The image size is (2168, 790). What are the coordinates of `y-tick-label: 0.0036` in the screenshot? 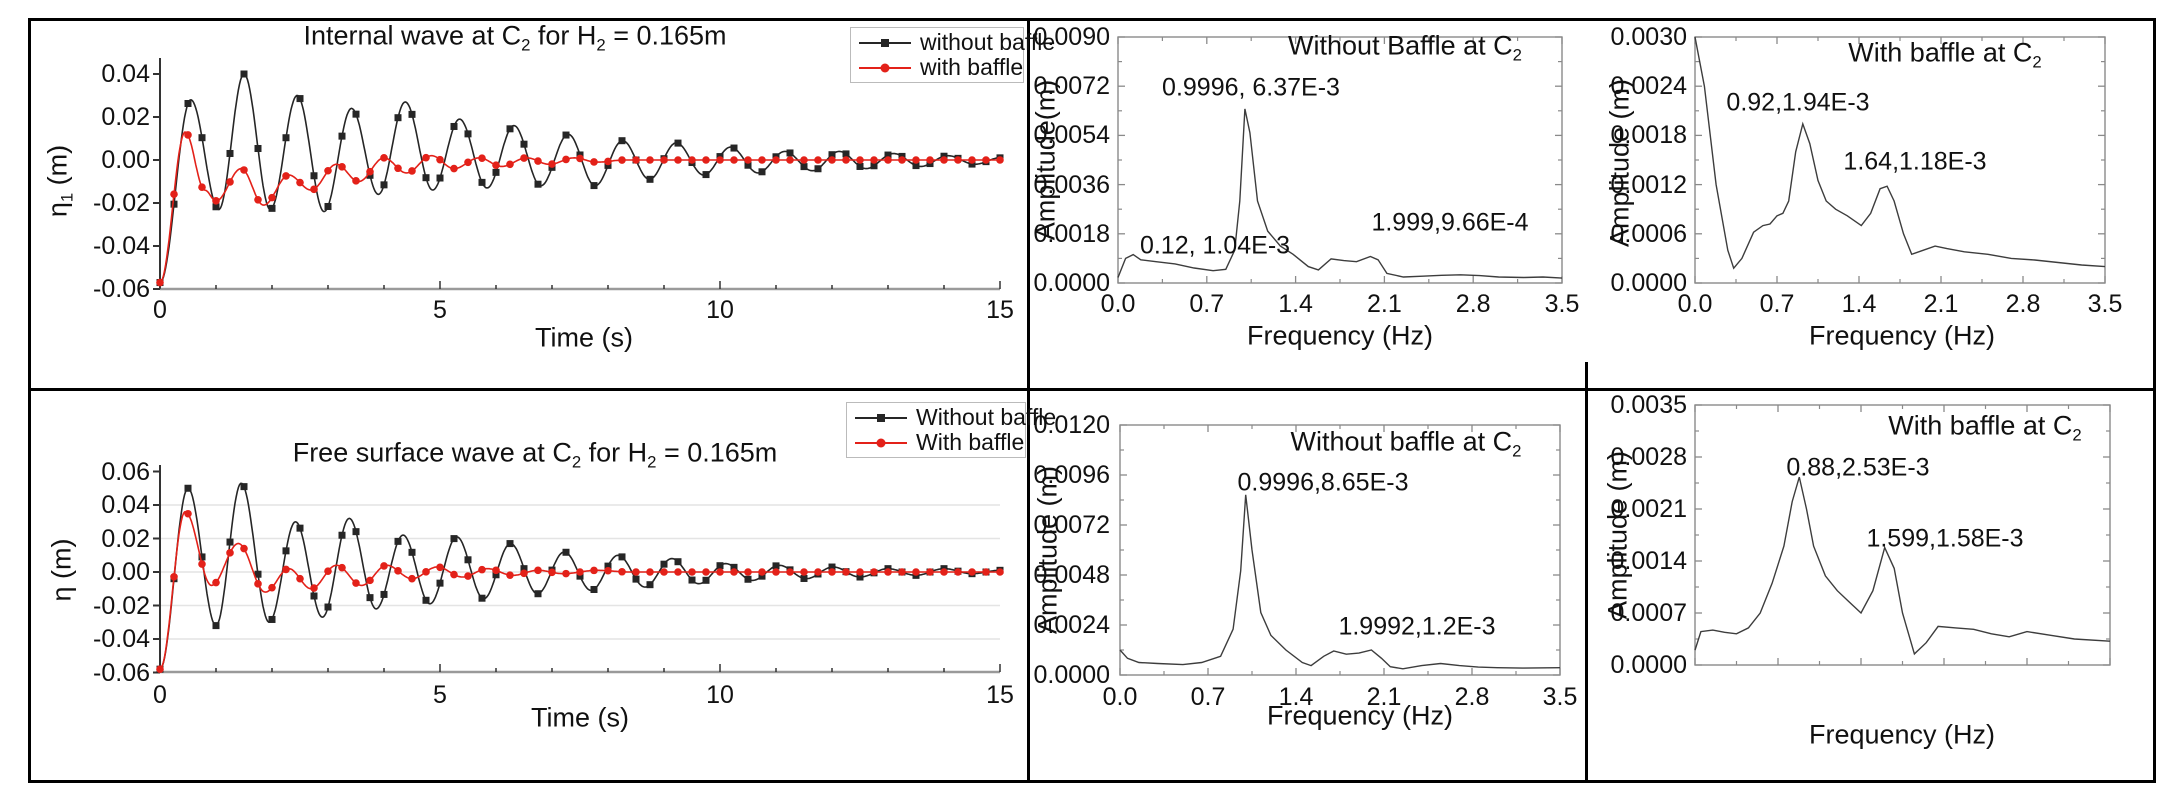 It's located at (1071, 184).